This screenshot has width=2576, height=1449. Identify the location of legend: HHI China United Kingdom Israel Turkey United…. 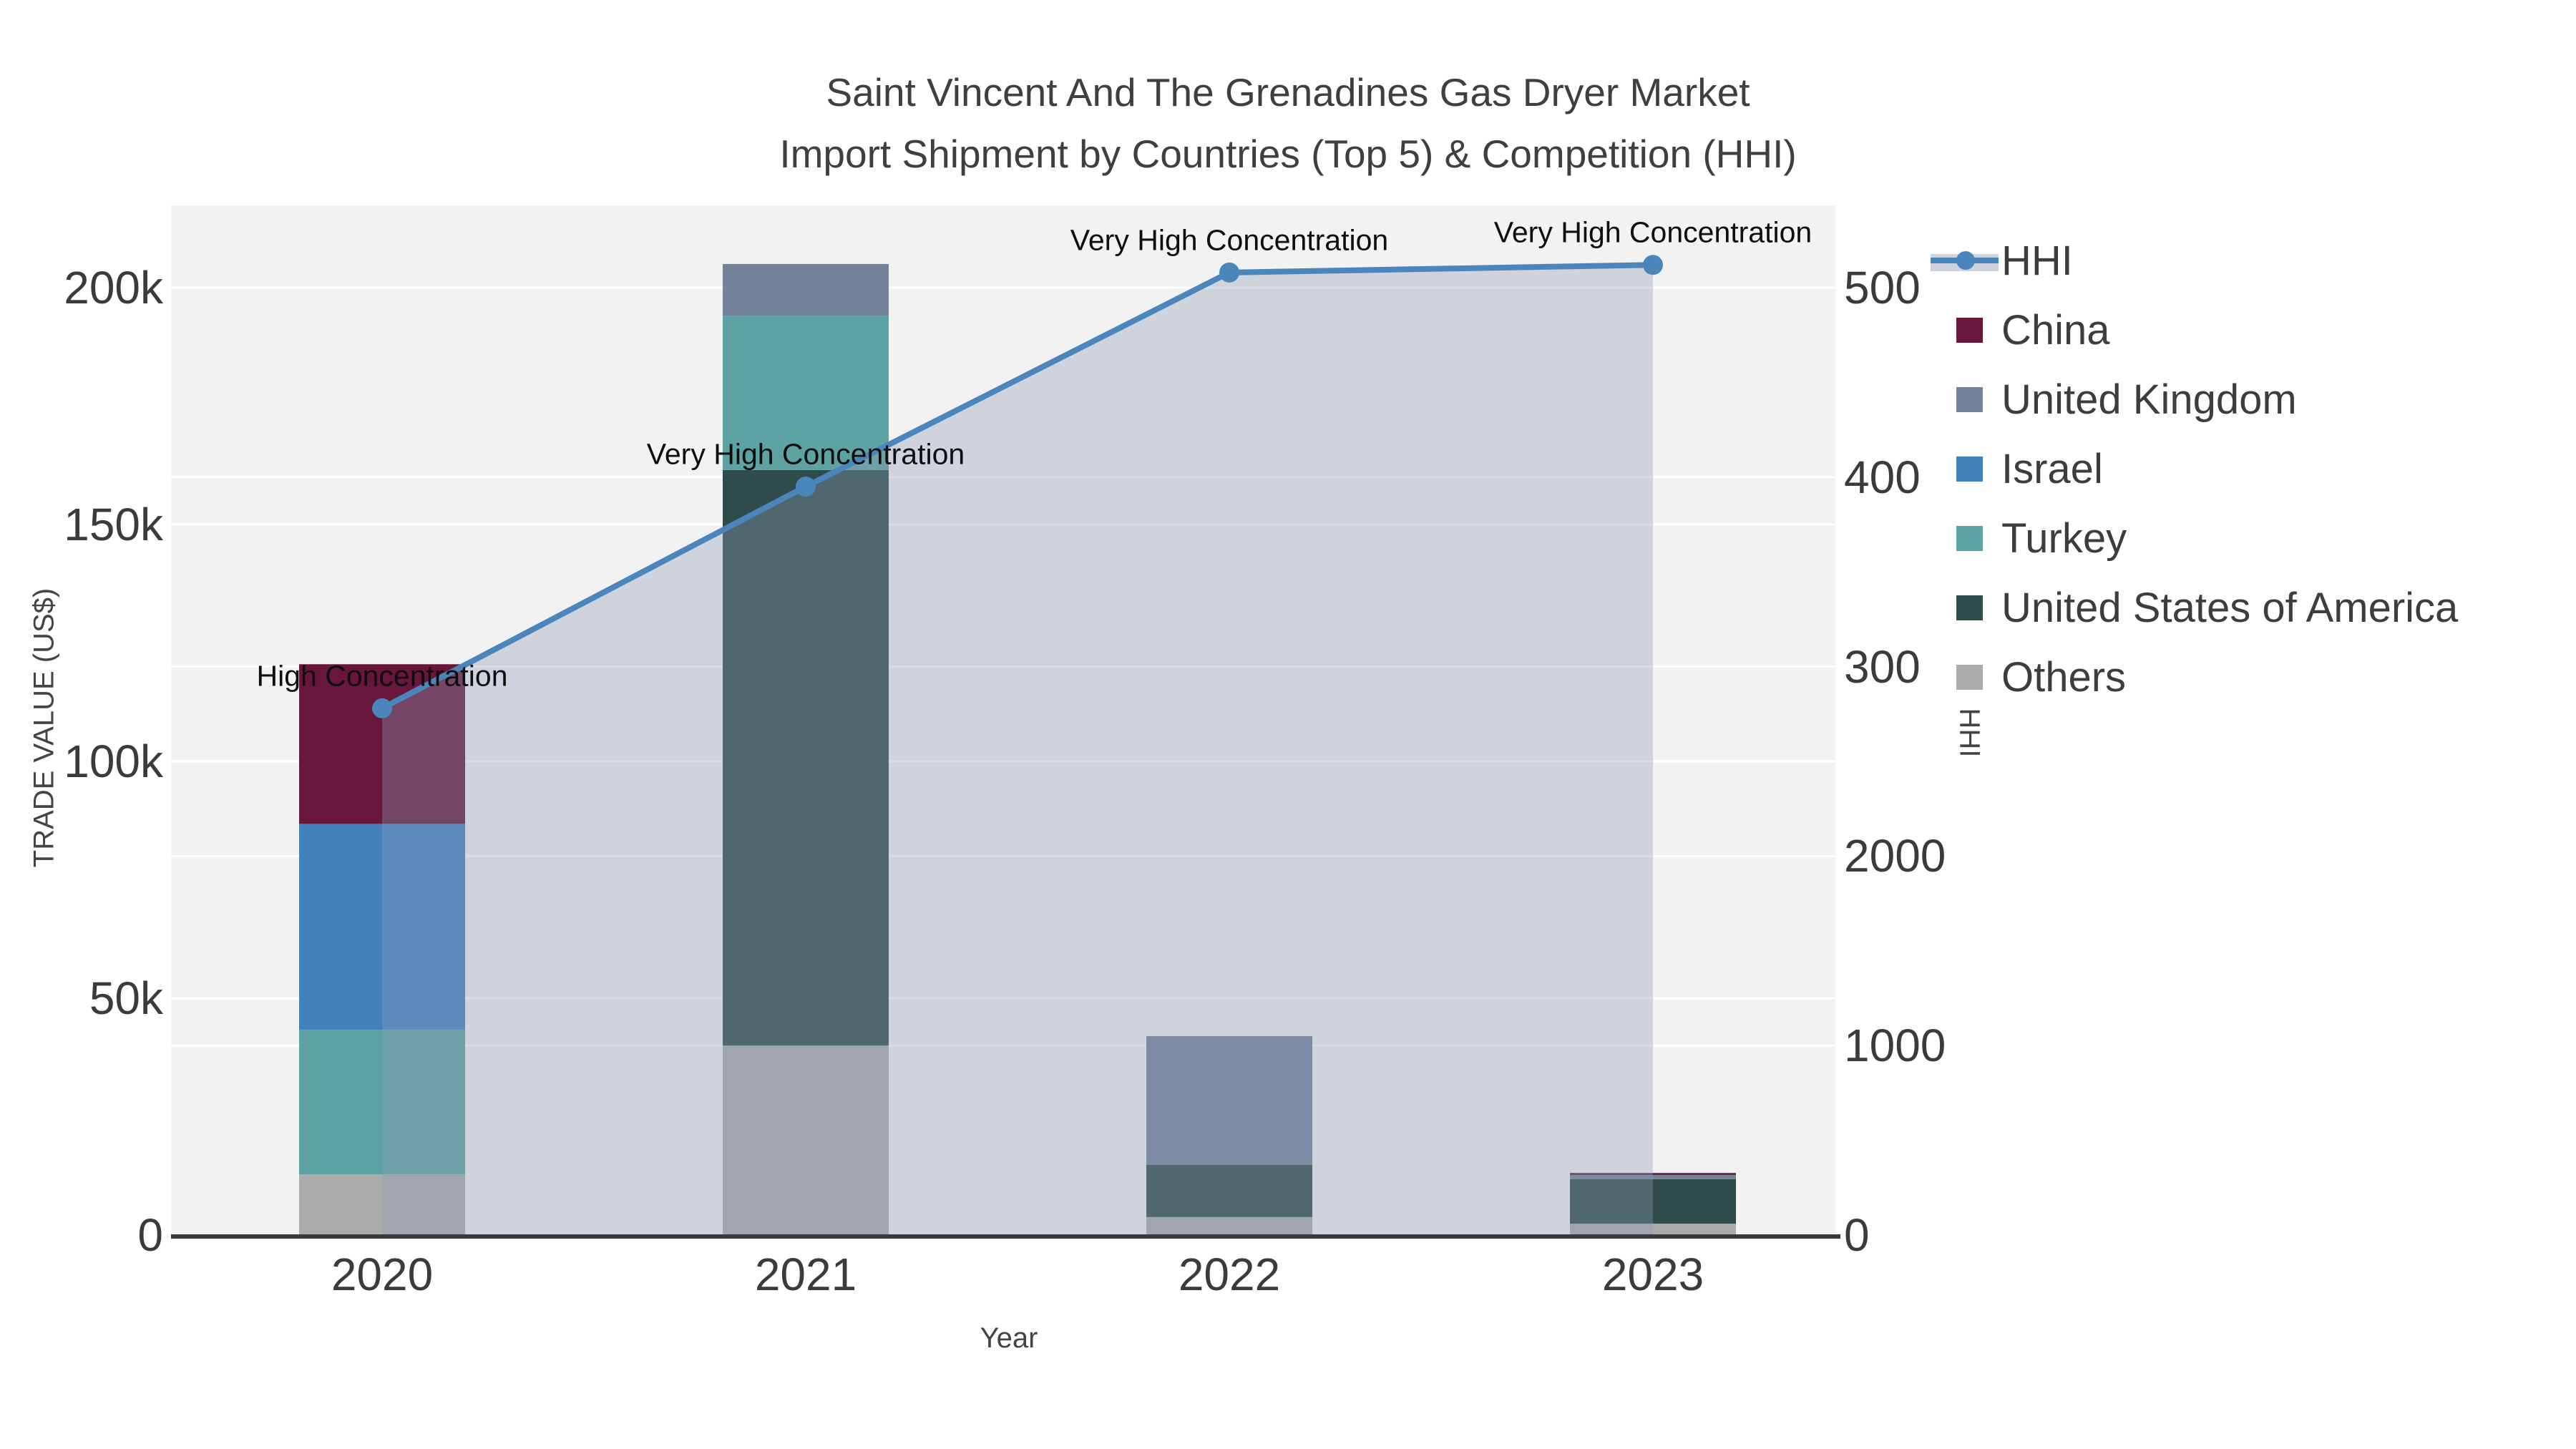
(2194, 469).